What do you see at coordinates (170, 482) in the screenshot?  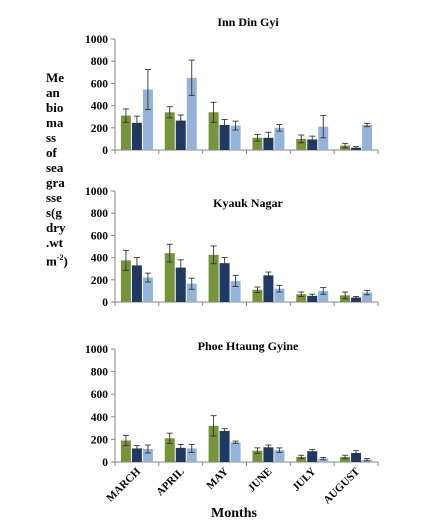 I see `x-category-label: APRIL` at bounding box center [170, 482].